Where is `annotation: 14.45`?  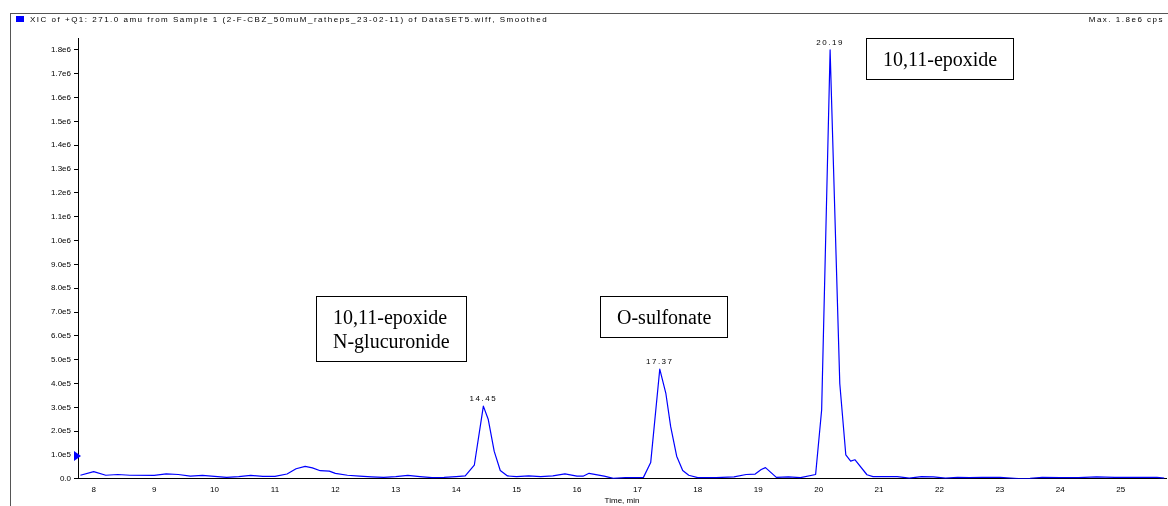
annotation: 14.45 is located at coordinates (483, 399).